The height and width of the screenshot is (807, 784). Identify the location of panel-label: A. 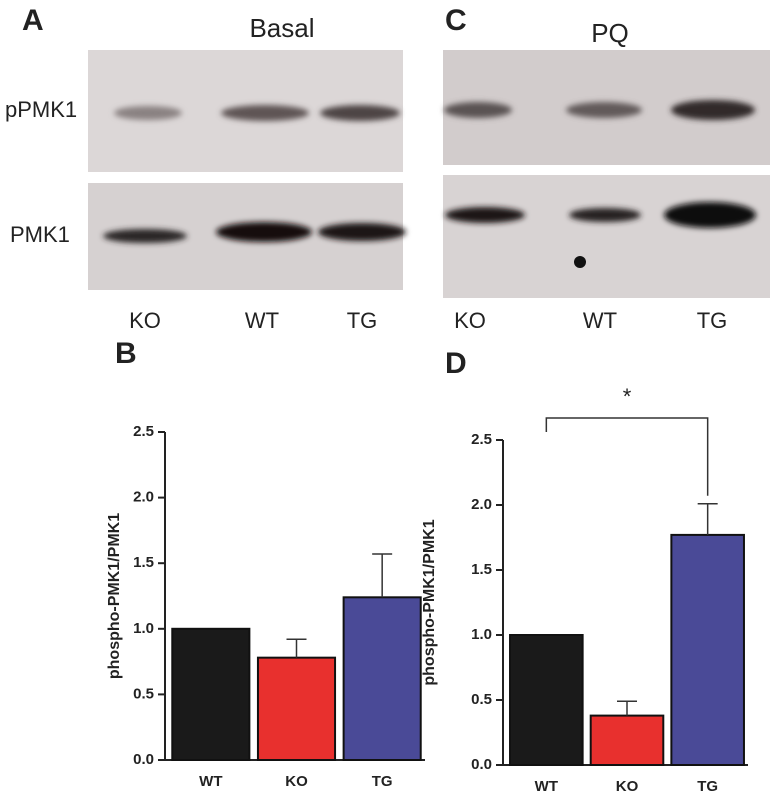
(33, 20).